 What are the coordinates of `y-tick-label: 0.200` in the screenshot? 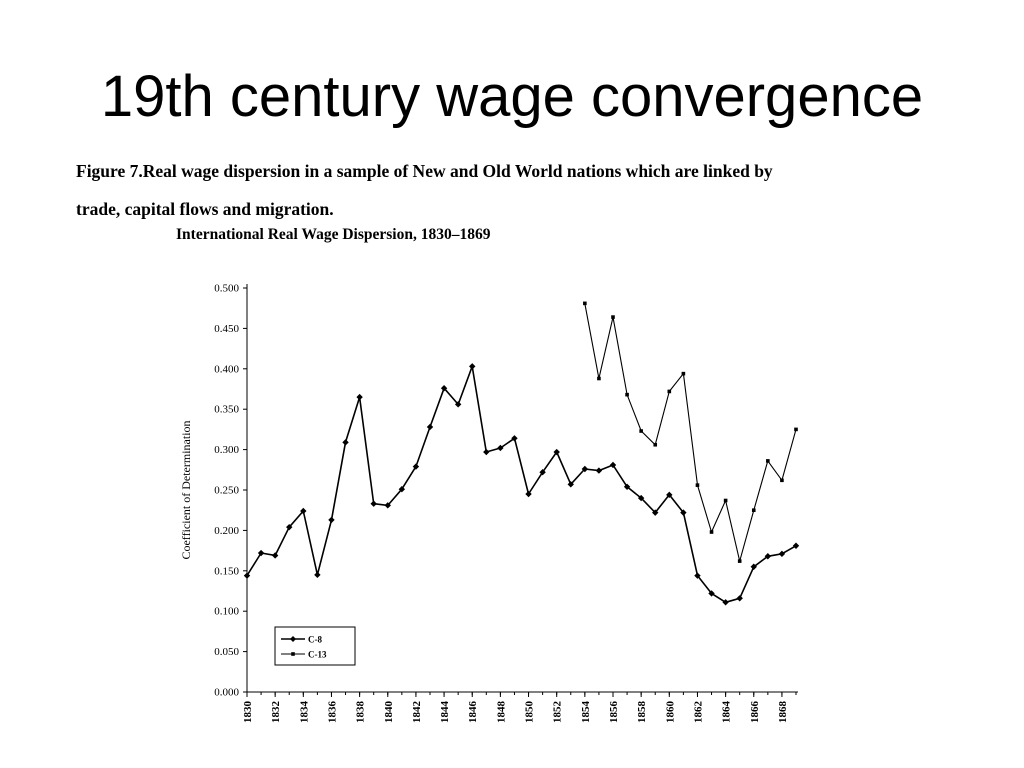 It's located at (226, 531).